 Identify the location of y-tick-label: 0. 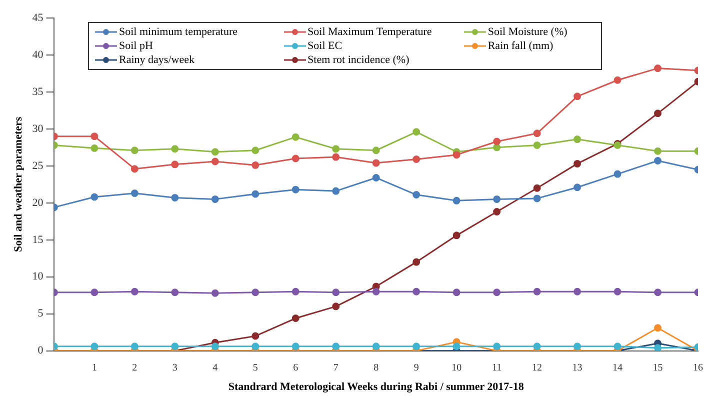
(41, 350).